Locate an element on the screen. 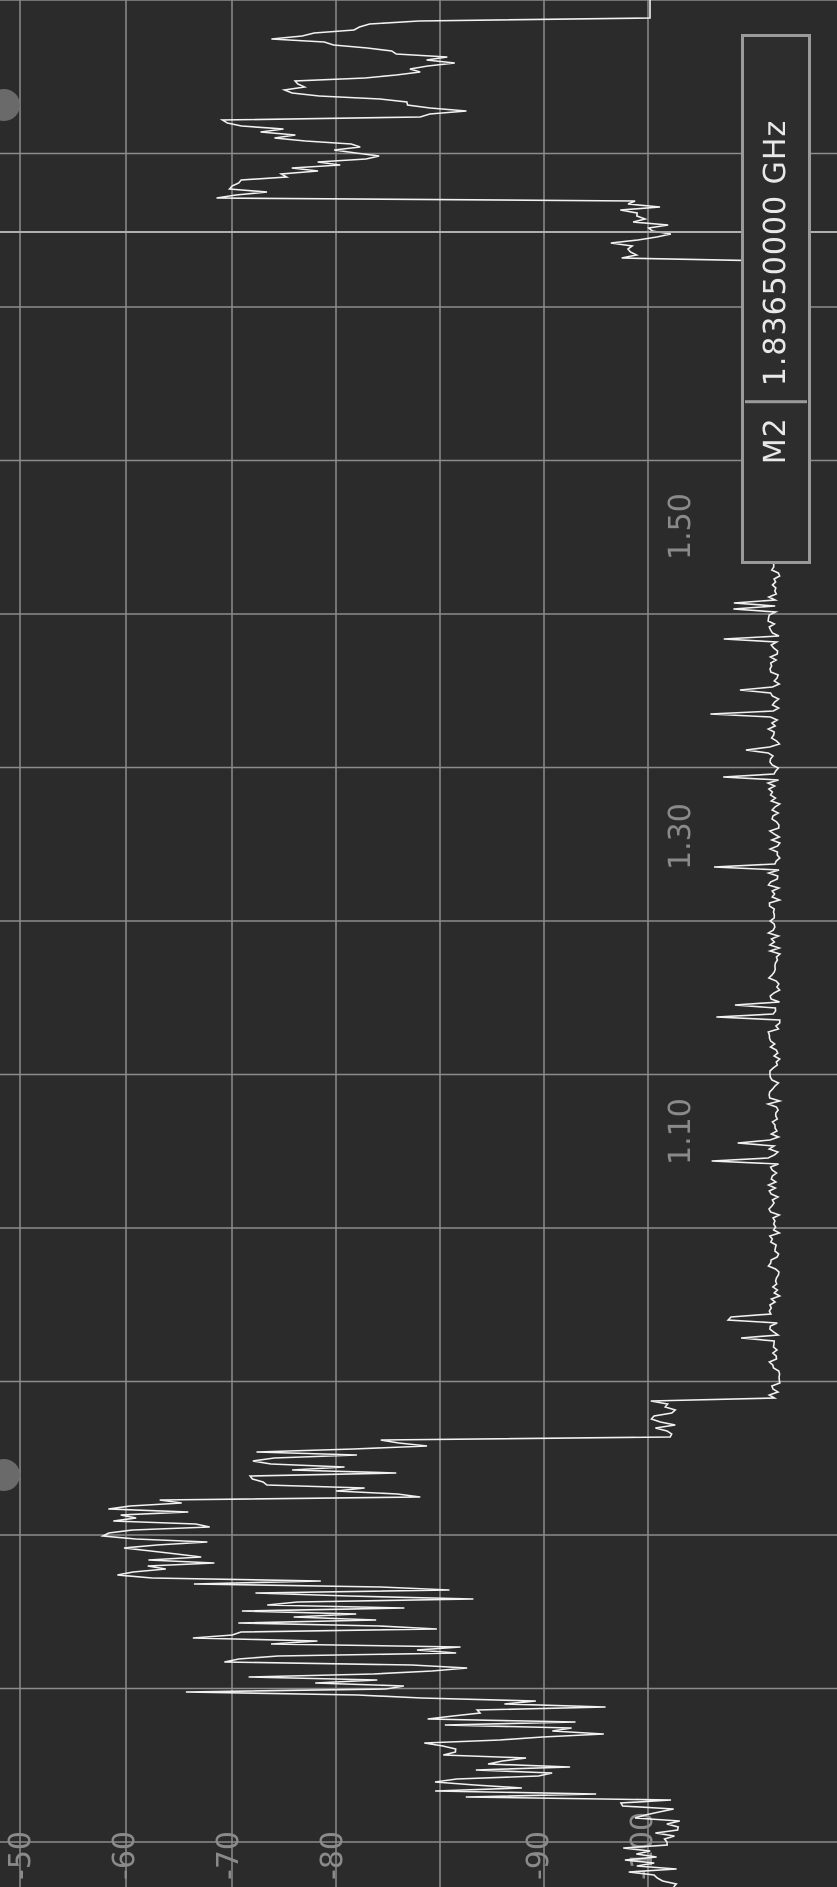 This screenshot has height=1887, width=837. level-tick-label: -90 is located at coordinates (538, 1855).